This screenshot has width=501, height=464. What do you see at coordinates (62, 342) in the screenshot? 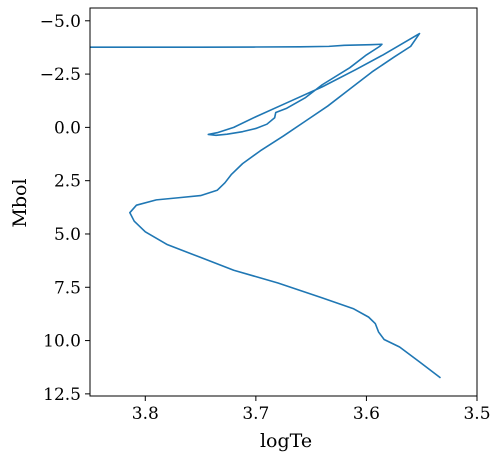
I see `y-tick-label: 10.0` at bounding box center [62, 342].